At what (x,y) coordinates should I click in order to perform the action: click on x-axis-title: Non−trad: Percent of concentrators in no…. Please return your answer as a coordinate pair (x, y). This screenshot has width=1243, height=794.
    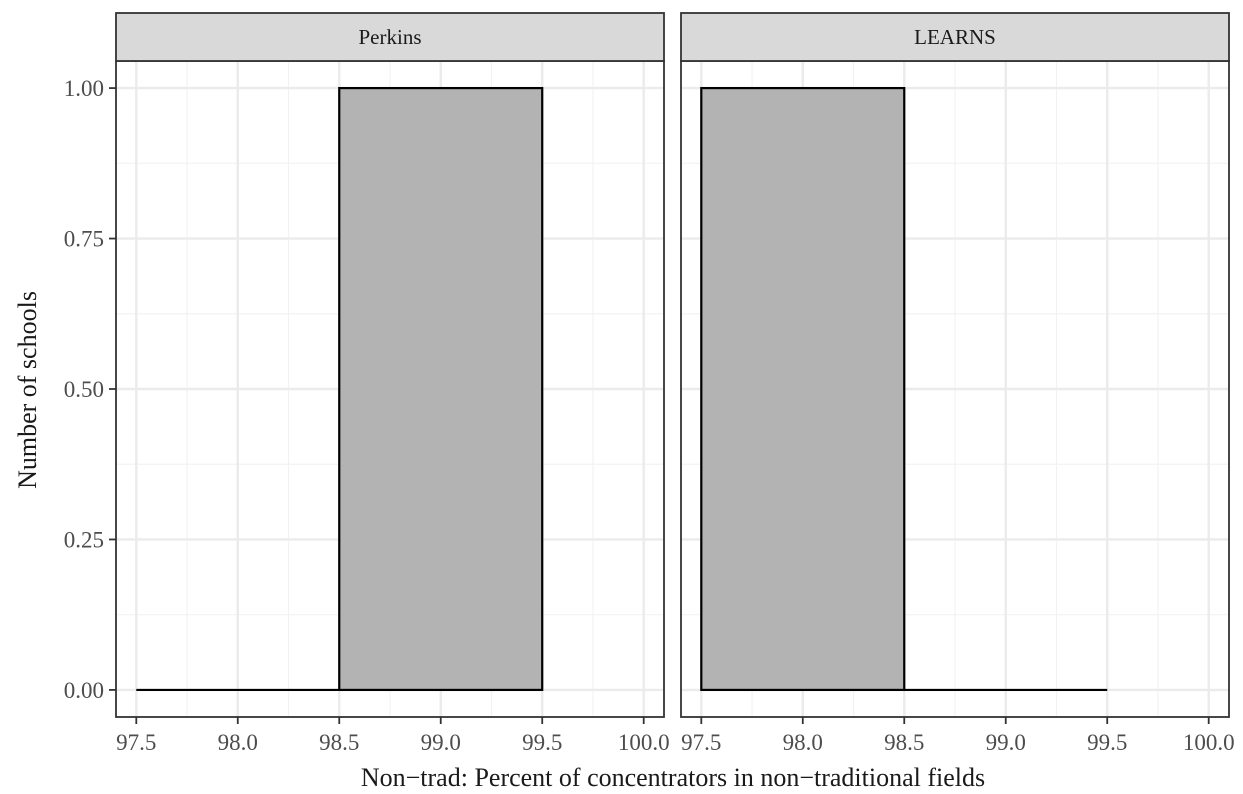
    Looking at the image, I should click on (673, 777).